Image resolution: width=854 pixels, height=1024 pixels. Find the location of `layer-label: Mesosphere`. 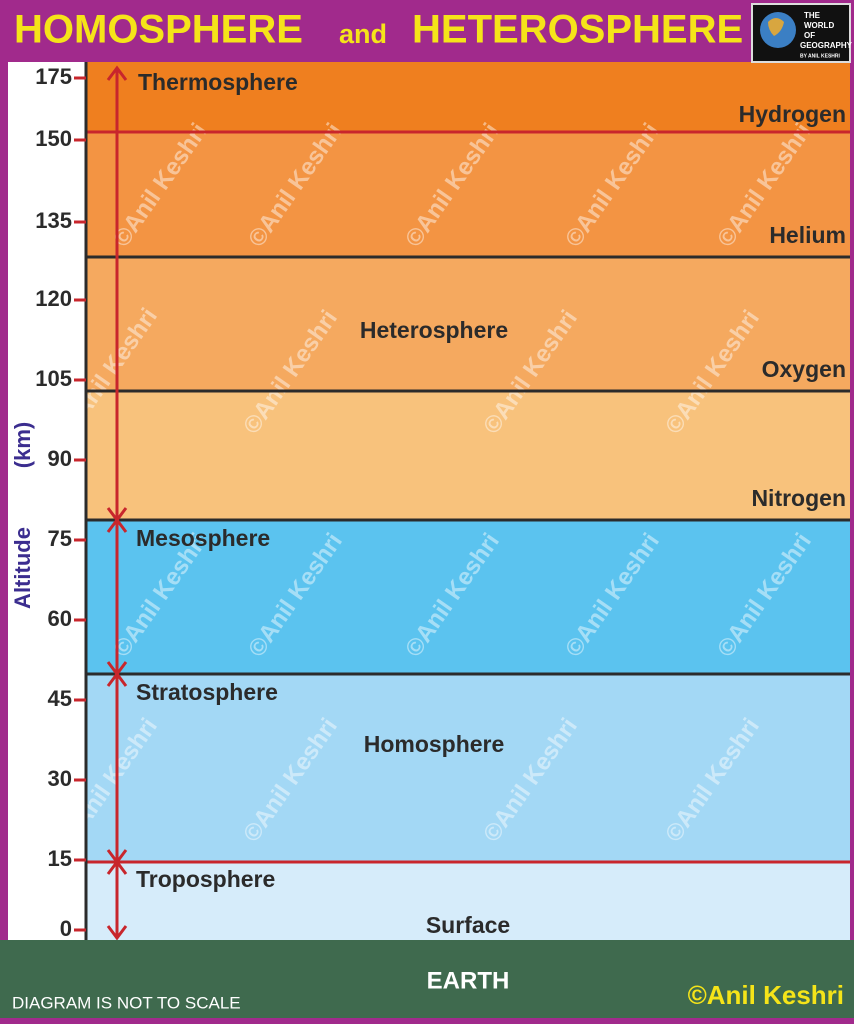

layer-label: Mesosphere is located at coordinates (203, 538).